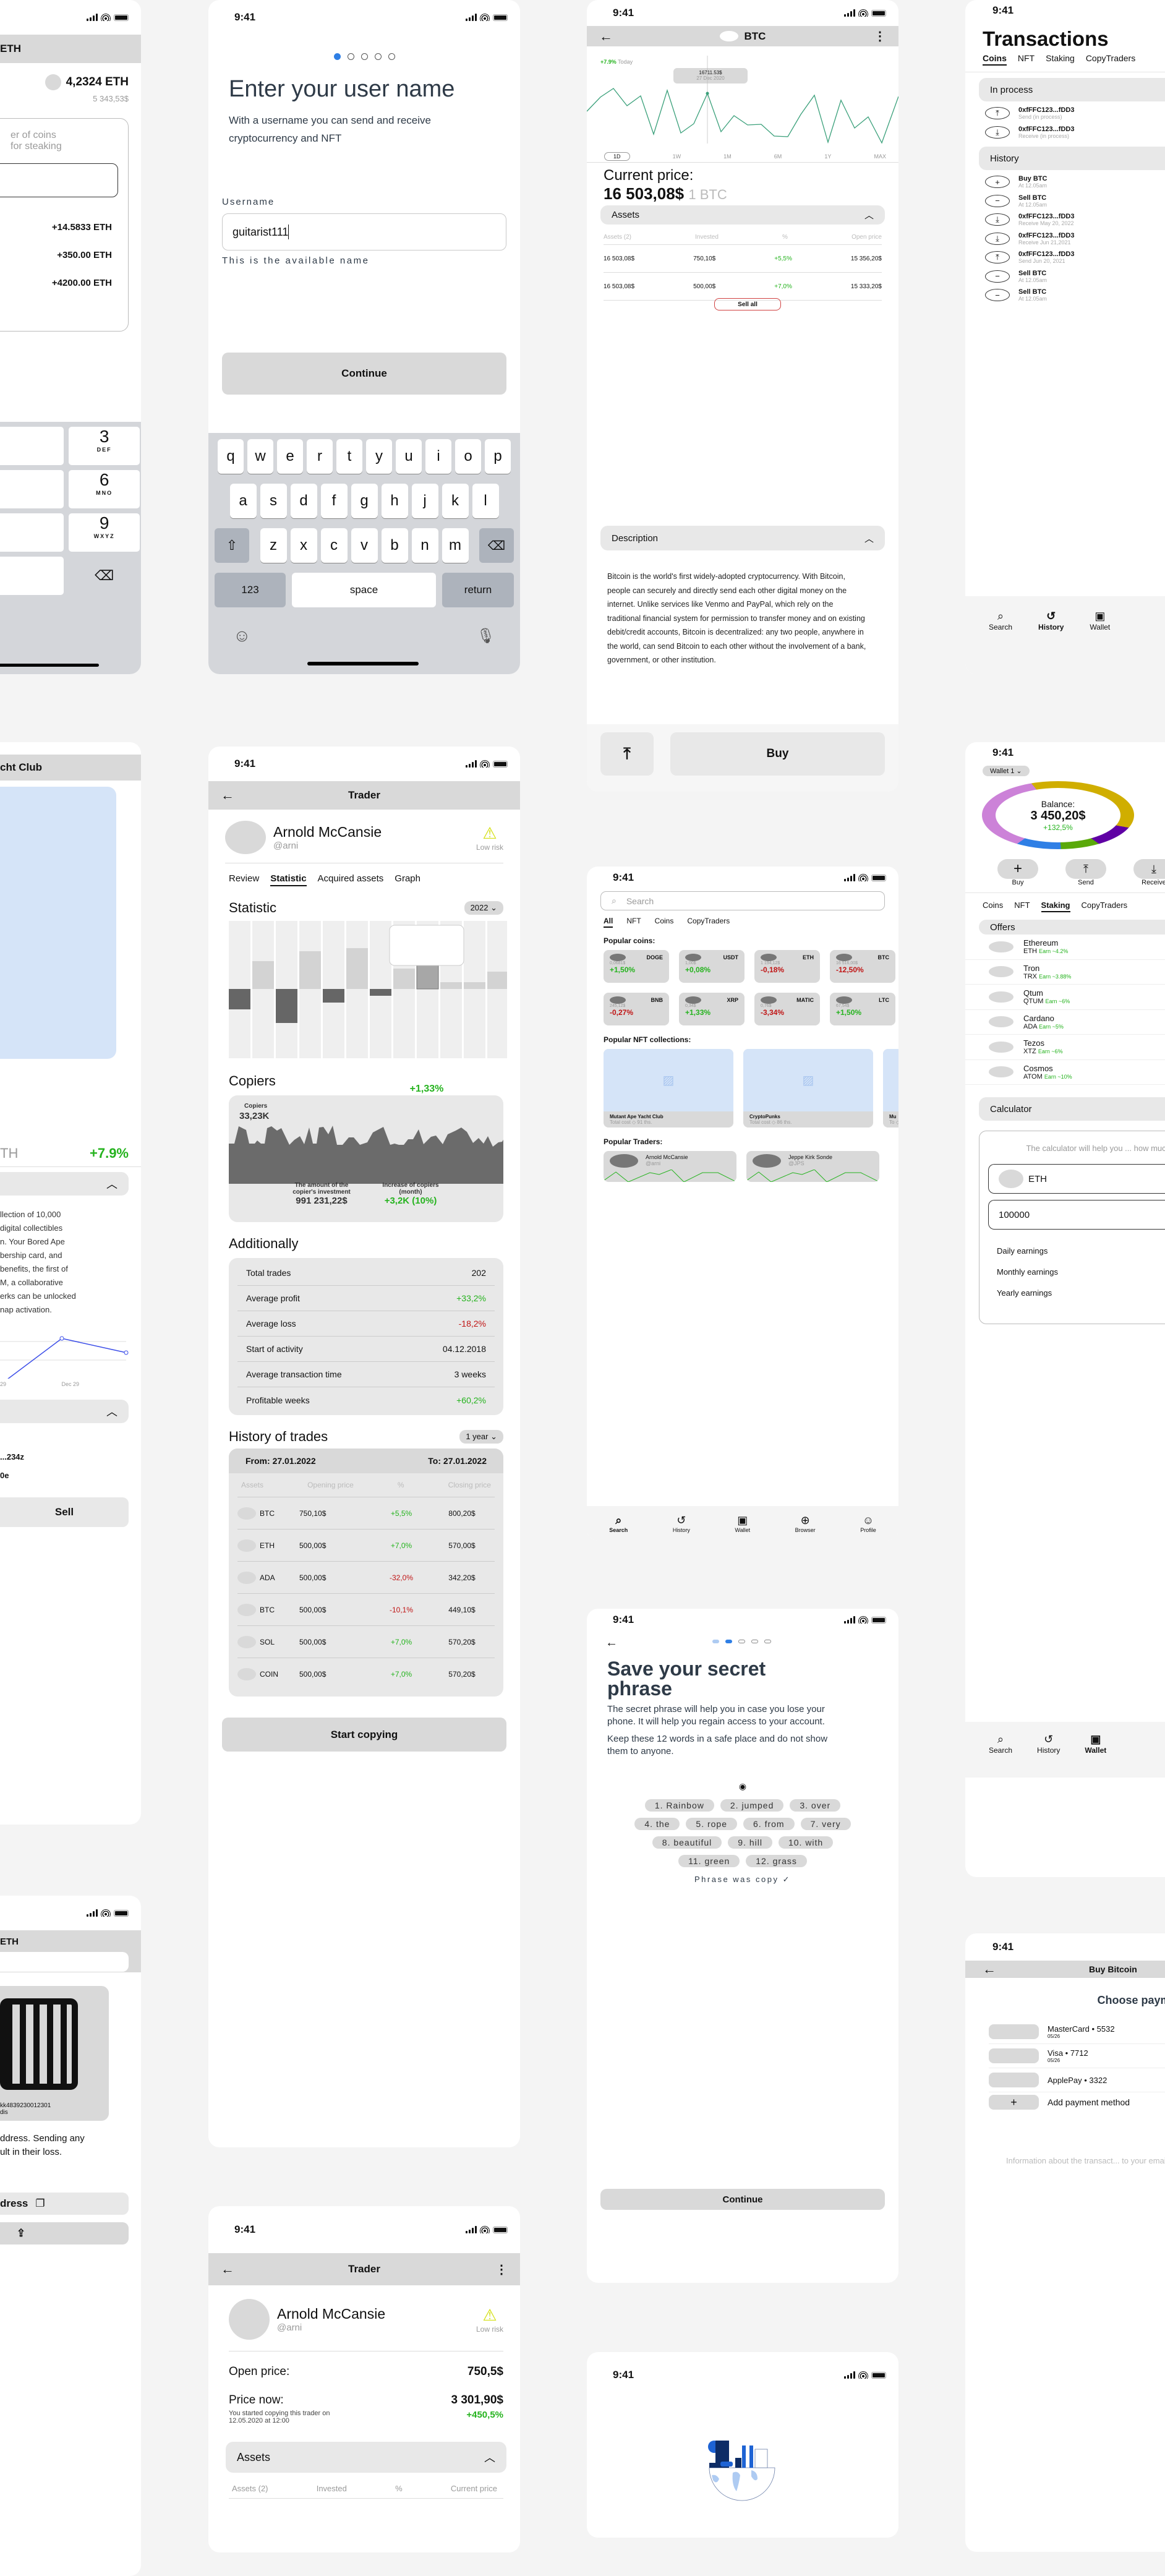 The width and height of the screenshot is (1165, 2576). Describe the element at coordinates (438, 456) in the screenshot. I see `key-i: i` at that location.